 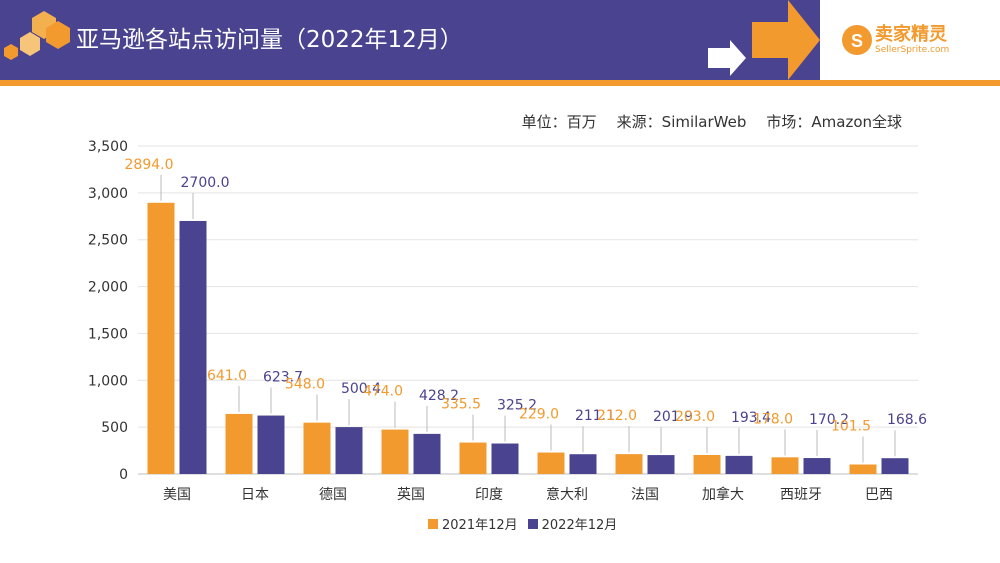 What do you see at coordinates (123, 475) in the screenshot?
I see `y-tick-label: 0` at bounding box center [123, 475].